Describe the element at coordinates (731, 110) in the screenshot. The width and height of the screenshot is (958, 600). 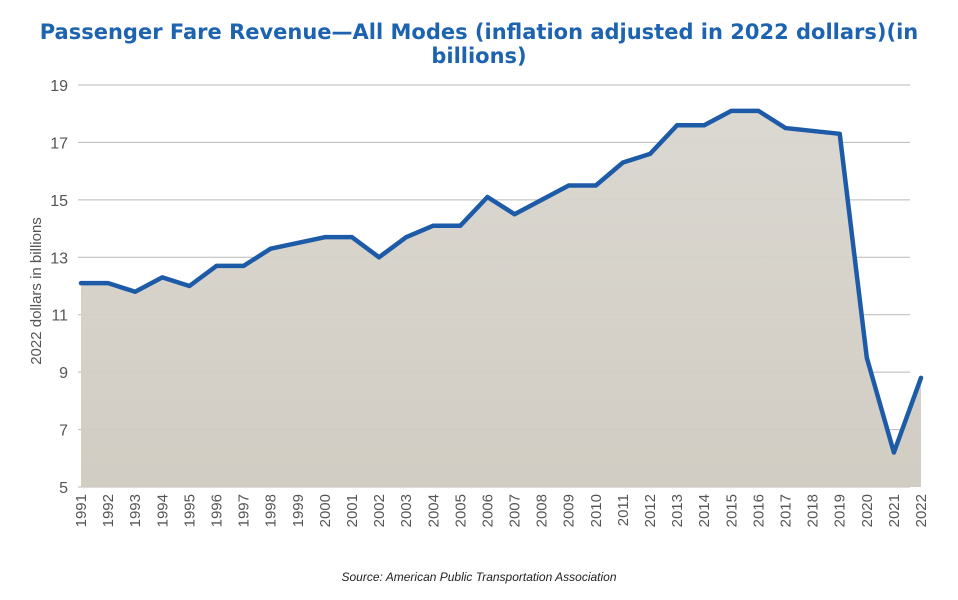
I see `data-point-2015` at that location.